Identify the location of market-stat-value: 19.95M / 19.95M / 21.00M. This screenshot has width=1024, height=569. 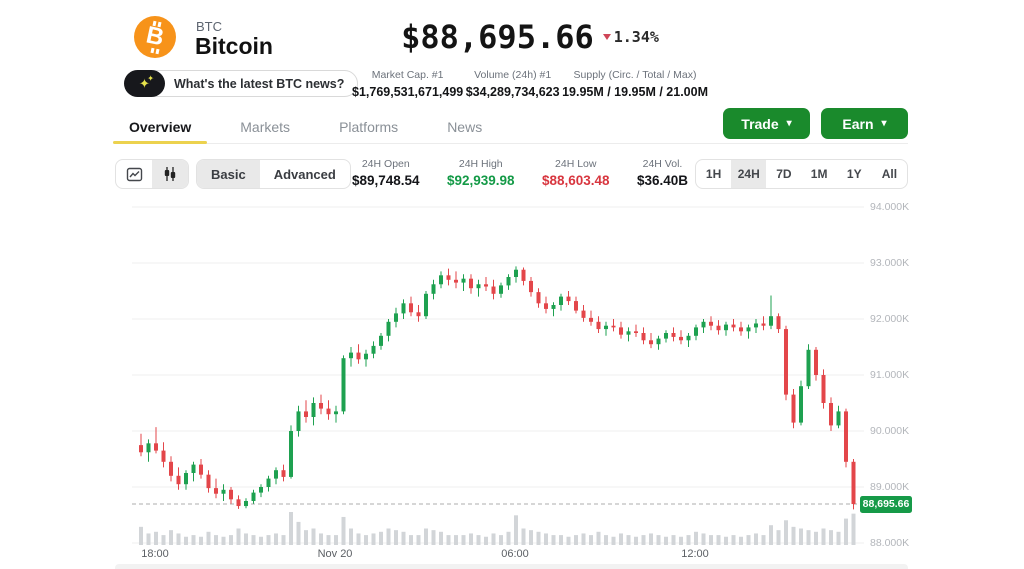
(635, 92).